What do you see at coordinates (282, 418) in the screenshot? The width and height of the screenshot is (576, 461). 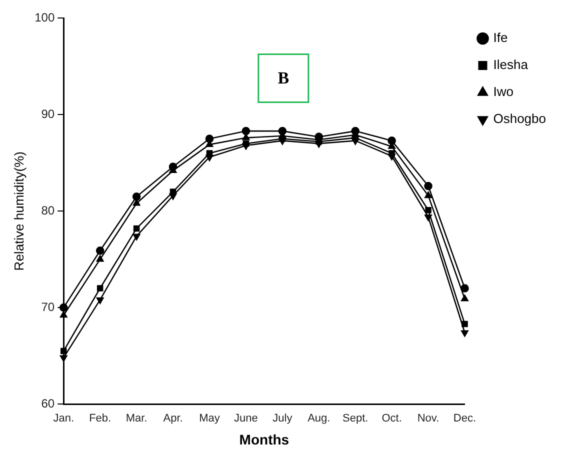 I see `x-tick-label: July` at bounding box center [282, 418].